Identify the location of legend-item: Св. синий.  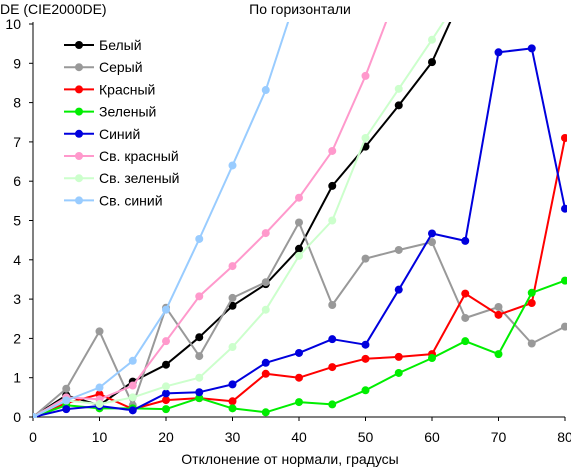
(113, 200).